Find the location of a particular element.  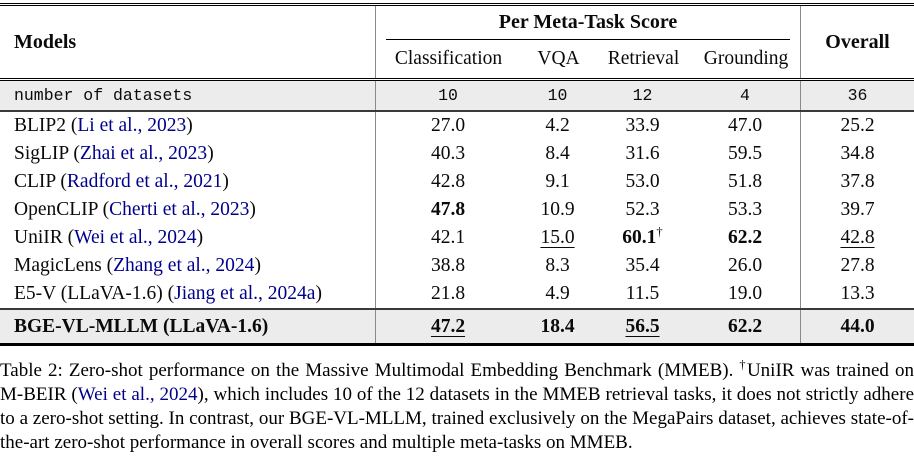

datasets-count-overall: 36 is located at coordinates (857, 95).